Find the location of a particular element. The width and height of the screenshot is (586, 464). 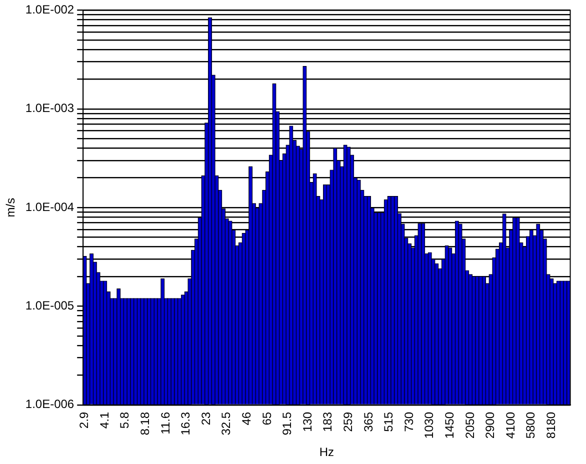

x-tick-label: 8.18 is located at coordinates (145, 424).